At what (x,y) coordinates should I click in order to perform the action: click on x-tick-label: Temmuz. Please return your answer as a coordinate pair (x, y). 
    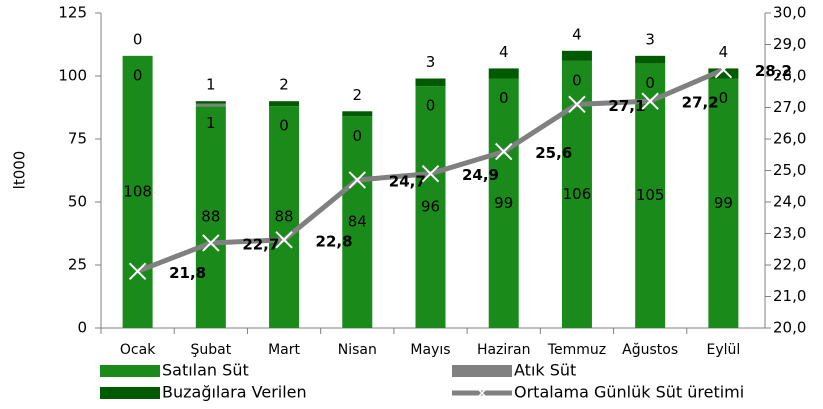
    Looking at the image, I should click on (576, 350).